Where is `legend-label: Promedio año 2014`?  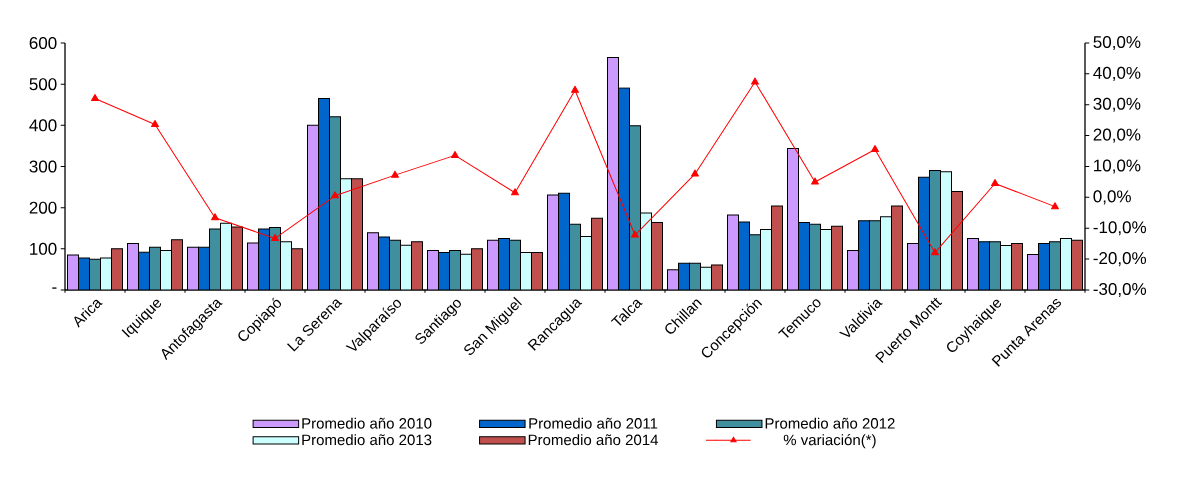 legend-label: Promedio año 2014 is located at coordinates (593, 440).